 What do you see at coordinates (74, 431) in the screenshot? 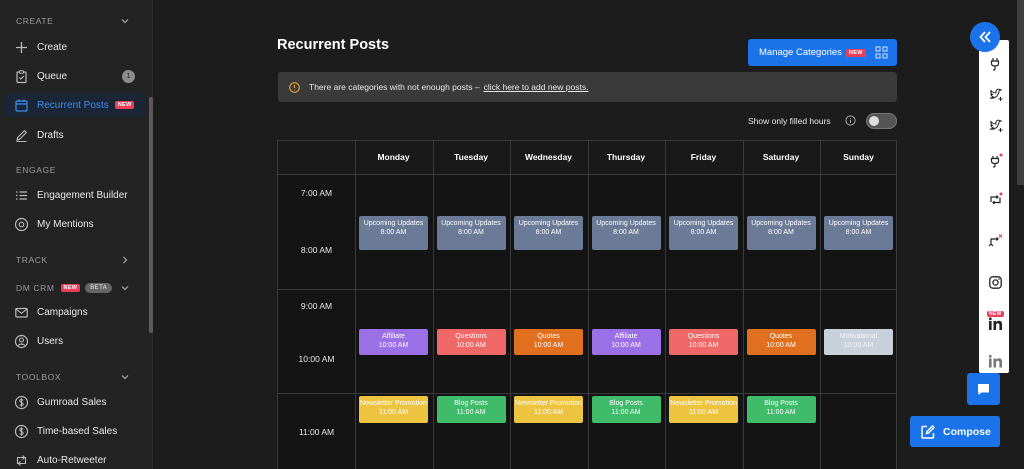
I see `sidebar-item-time-based-sales: Time-based Sales` at bounding box center [74, 431].